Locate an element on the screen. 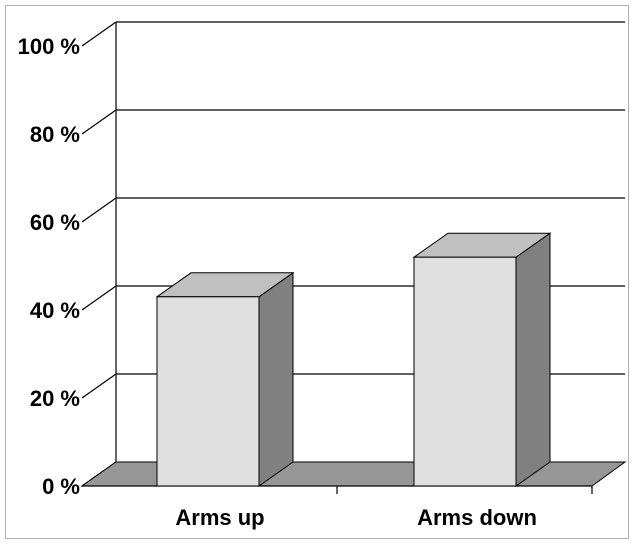 Image resolution: width=636 pixels, height=546 pixels. y-tick-label: 60 % is located at coordinates (55, 222).